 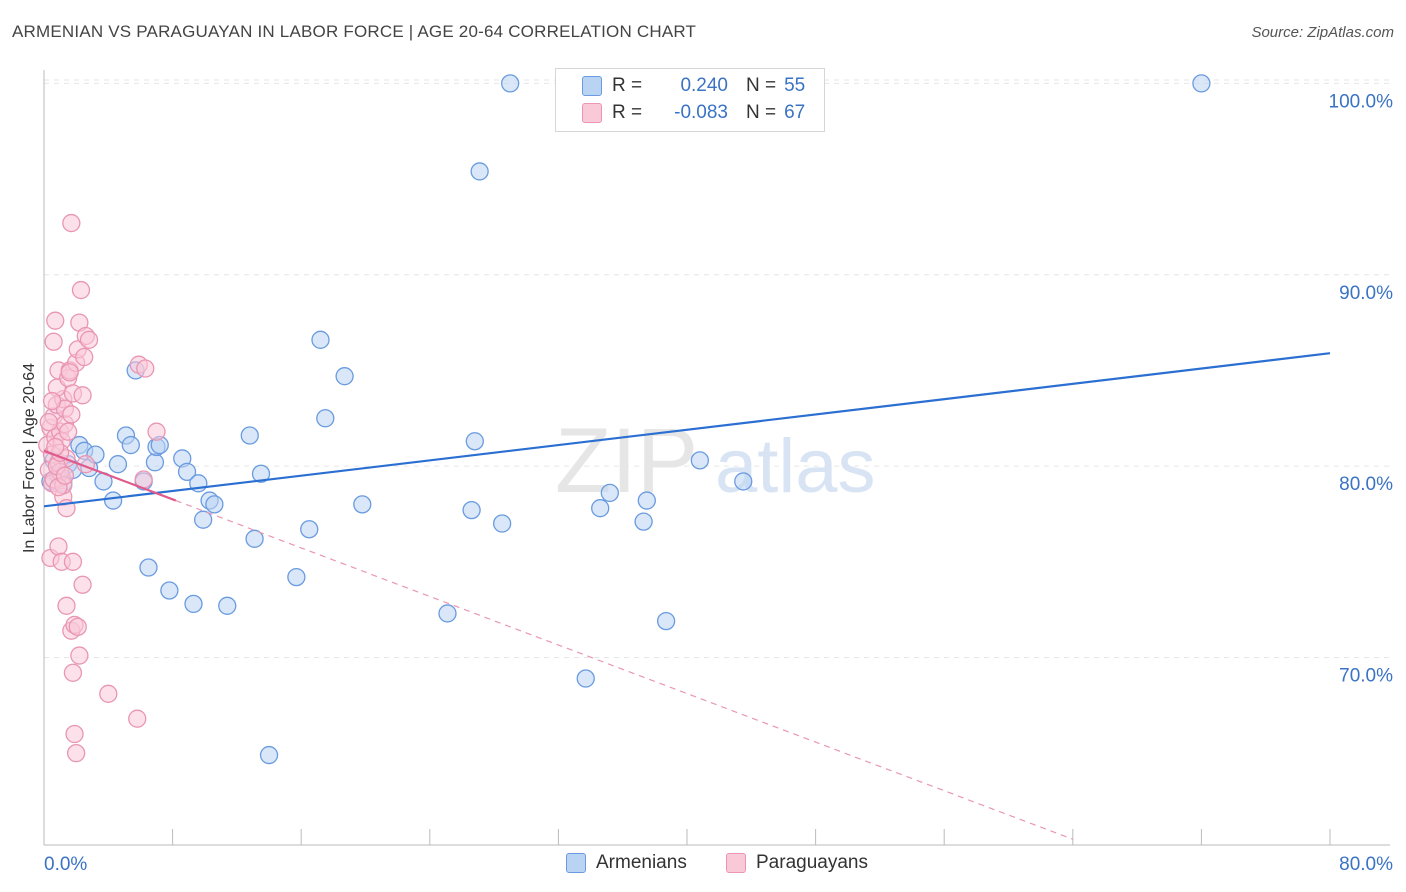 What do you see at coordinates (110, 475) in the screenshot?
I see `paraguayans-trend-line` at bounding box center [110, 475].